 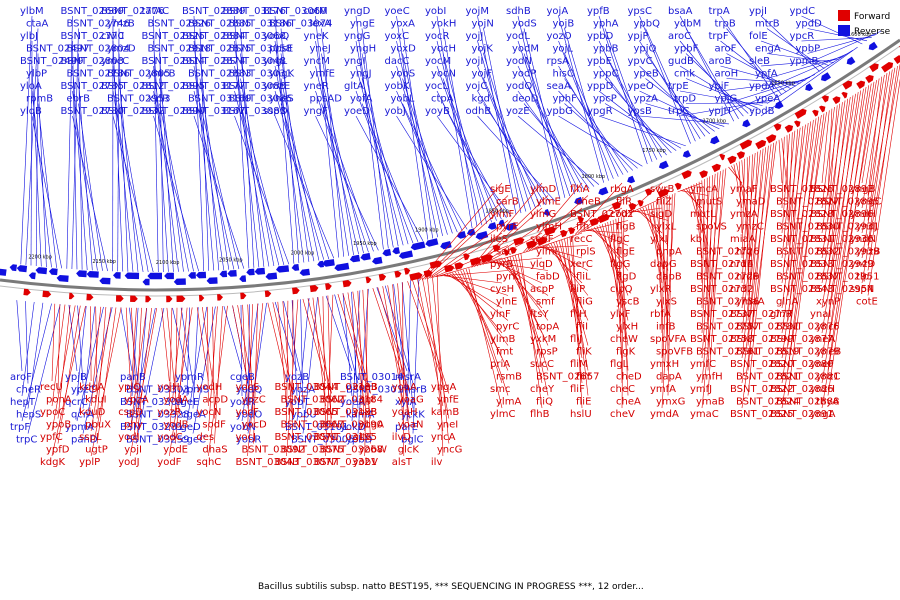 What do you see at coordinates (157, 440) in the screenshot?
I see `gene-label: BSNT_03259` at bounding box center [157, 440].